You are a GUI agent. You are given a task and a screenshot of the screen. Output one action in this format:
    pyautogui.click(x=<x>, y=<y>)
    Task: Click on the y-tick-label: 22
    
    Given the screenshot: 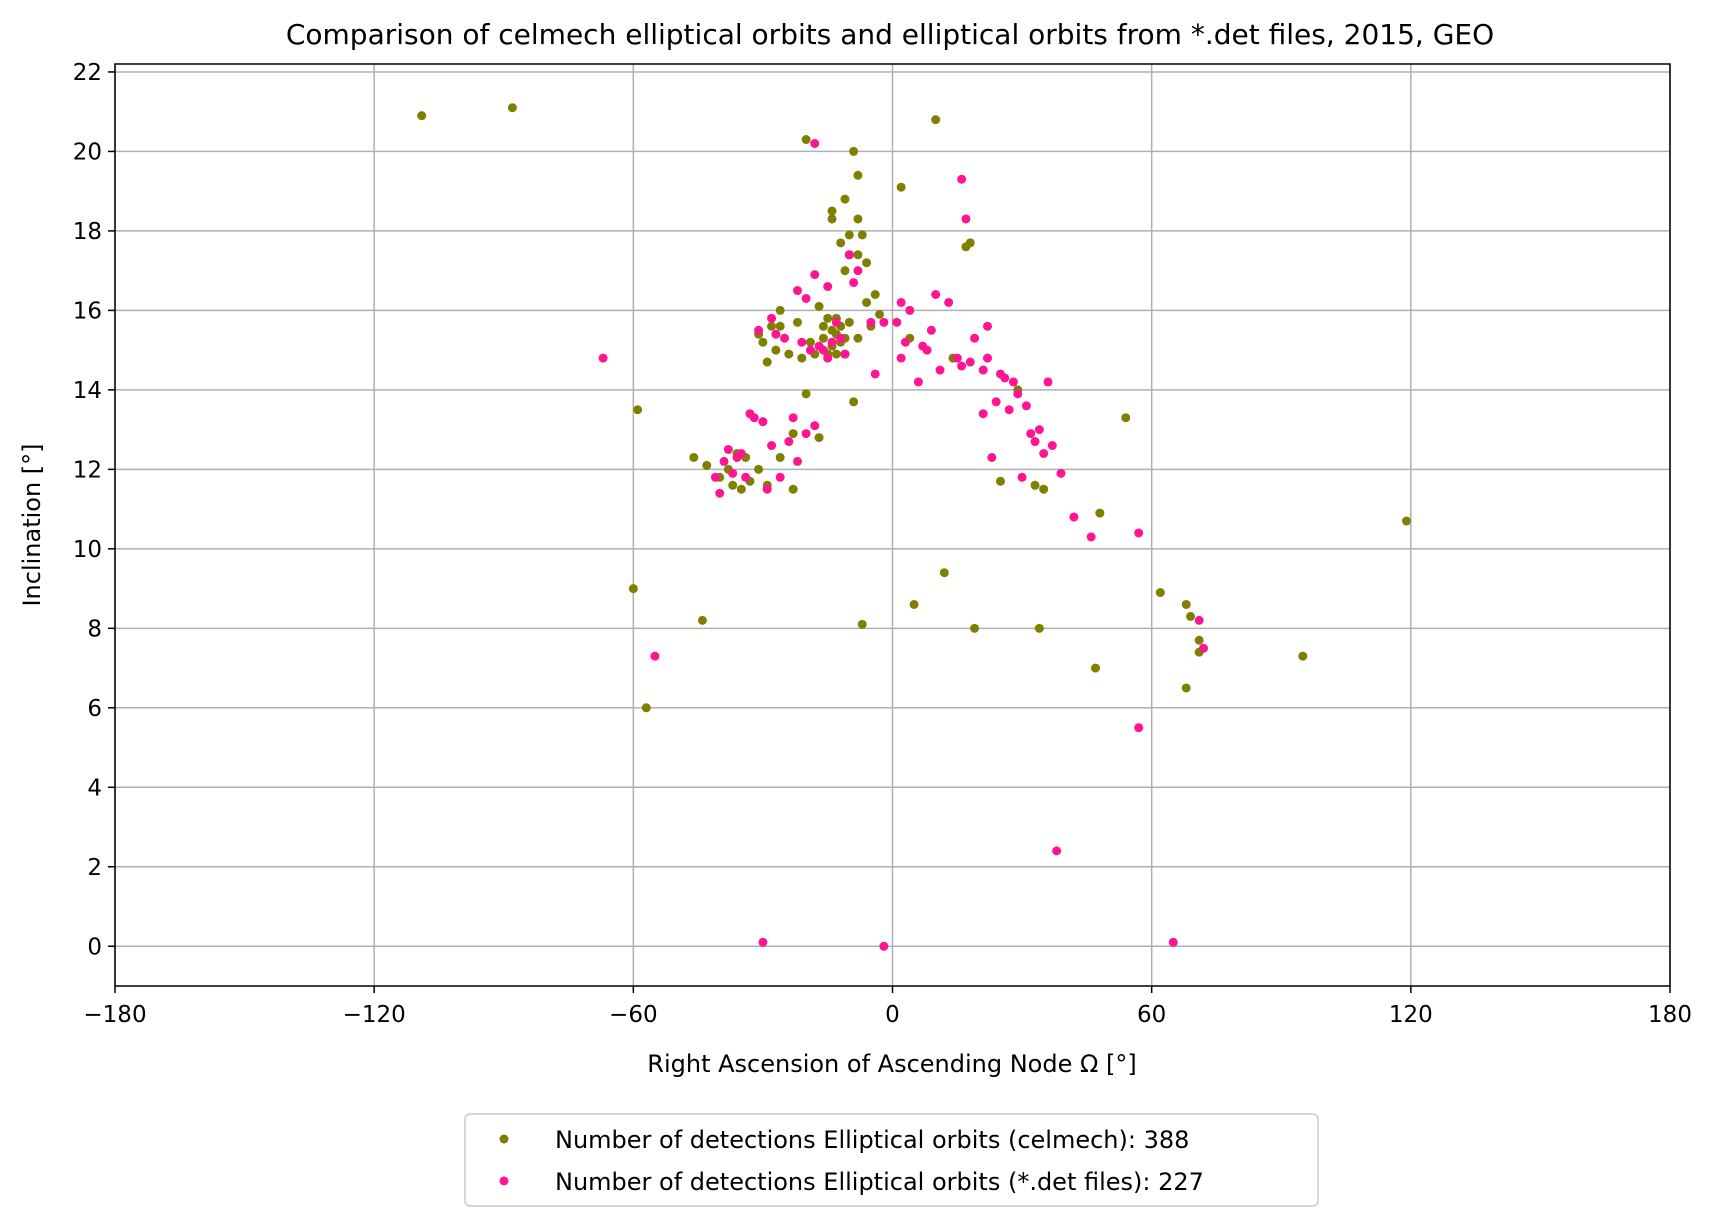 What is the action you would take?
    pyautogui.click(x=87, y=73)
    